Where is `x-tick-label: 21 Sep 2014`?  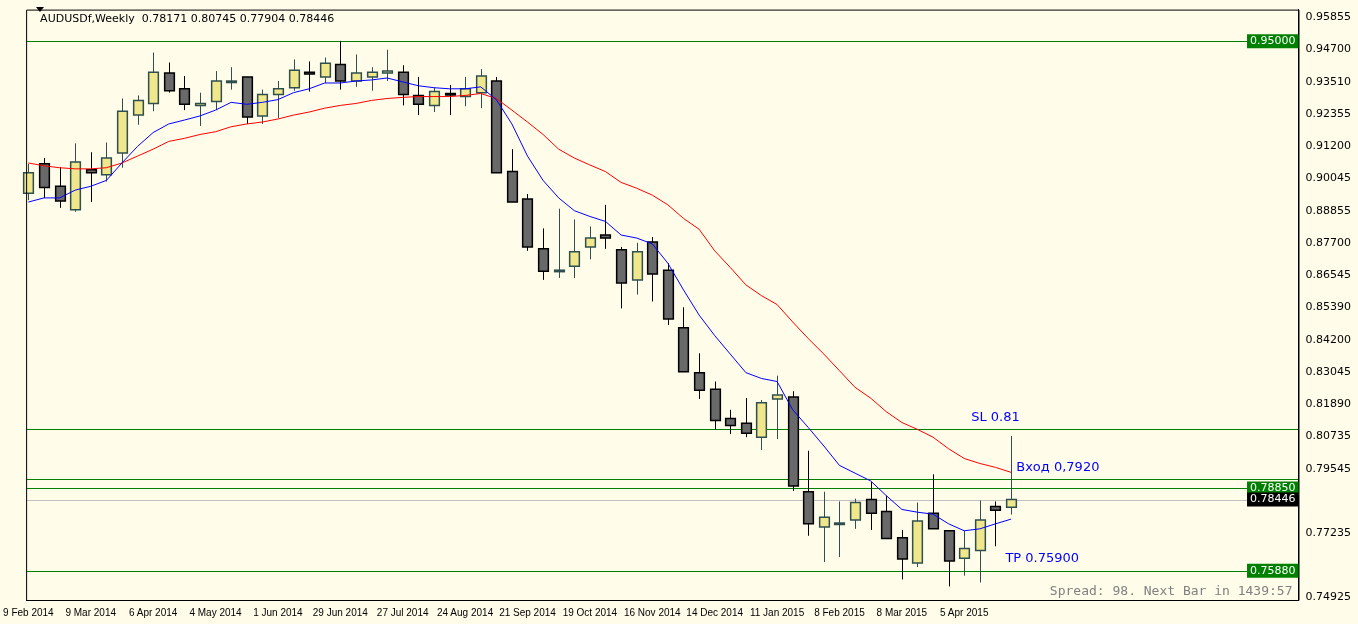 x-tick-label: 21 Sep 2014 is located at coordinates (528, 612).